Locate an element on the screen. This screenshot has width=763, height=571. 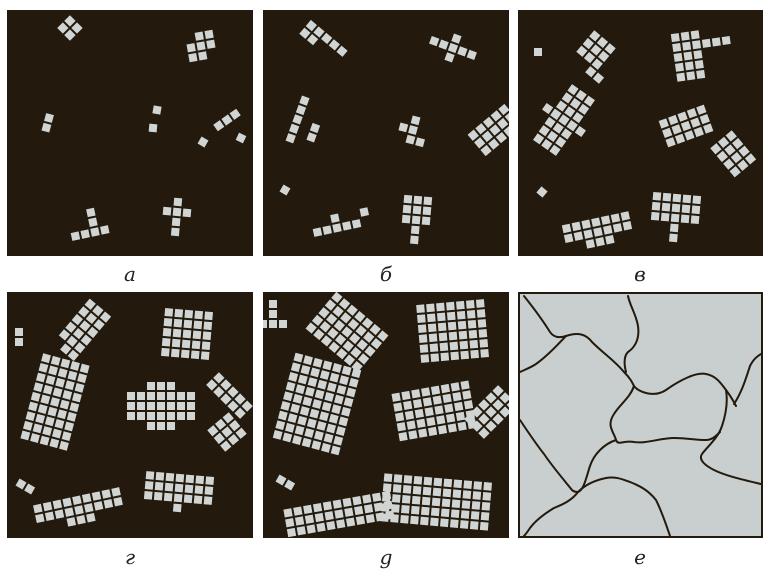
caption-v: в is located at coordinates (640, 274).